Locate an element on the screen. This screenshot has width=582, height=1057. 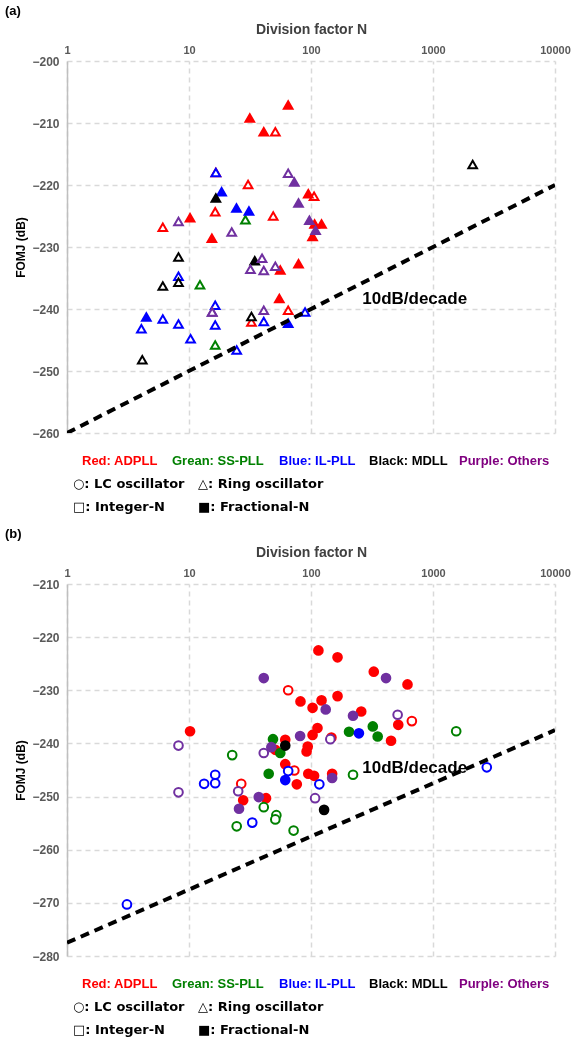
chart-title: (b) is located at coordinates (13, 533).